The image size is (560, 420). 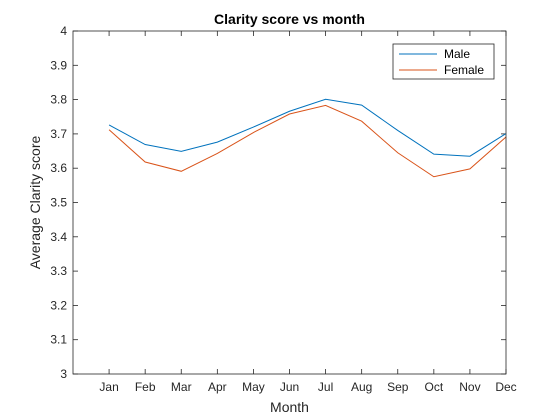 I want to click on x-axis-title: Month, so click(x=289, y=407).